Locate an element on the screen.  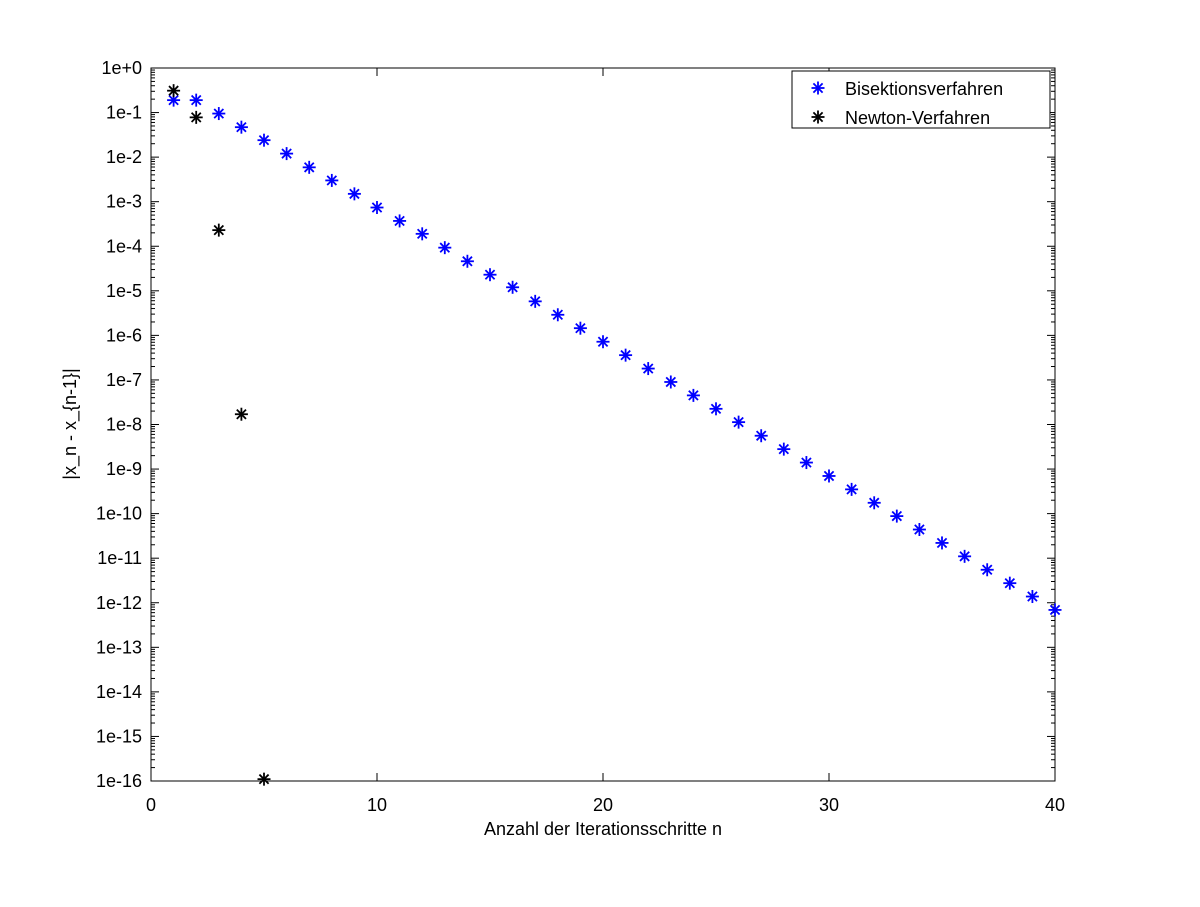
y-tick-label: 1e-14 is located at coordinates (119, 692).